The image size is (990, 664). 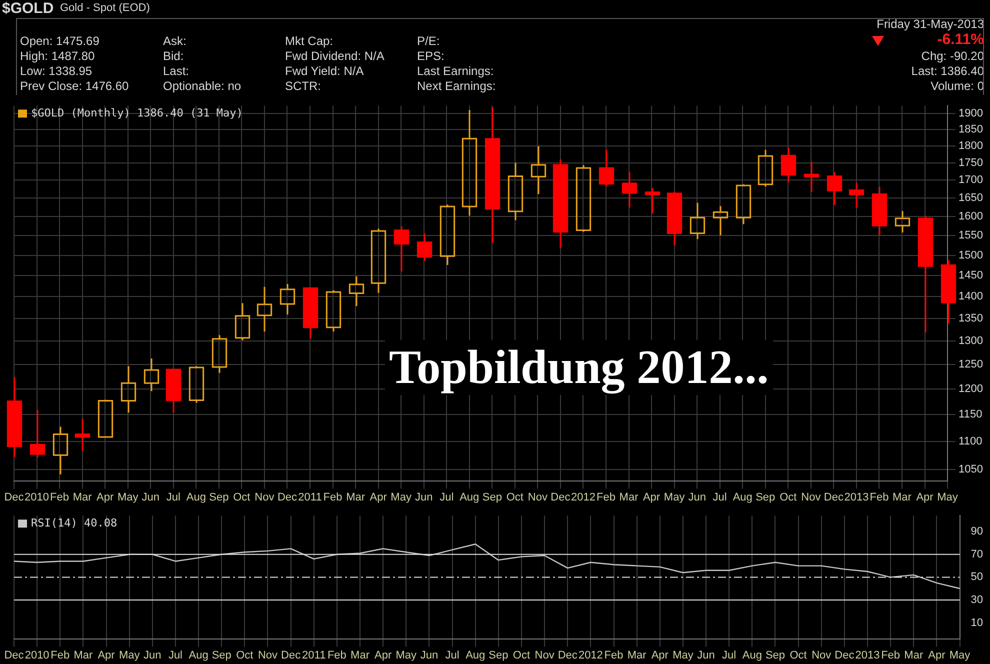 I want to click on legend-label: RSI(14) 40.08, so click(x=74, y=523).